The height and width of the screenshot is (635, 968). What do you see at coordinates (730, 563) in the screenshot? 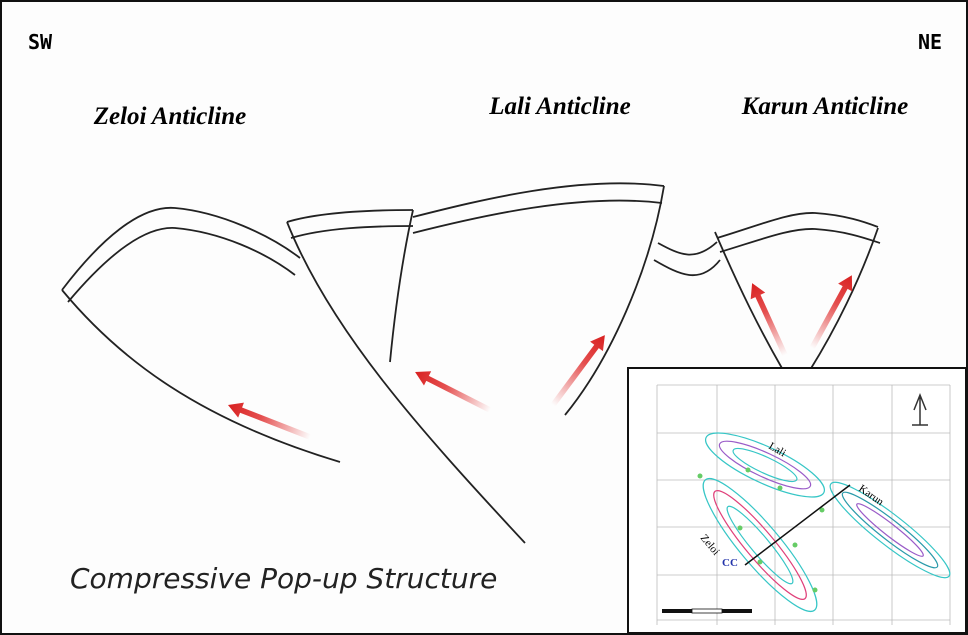
I see `map-label: CC` at bounding box center [730, 563].